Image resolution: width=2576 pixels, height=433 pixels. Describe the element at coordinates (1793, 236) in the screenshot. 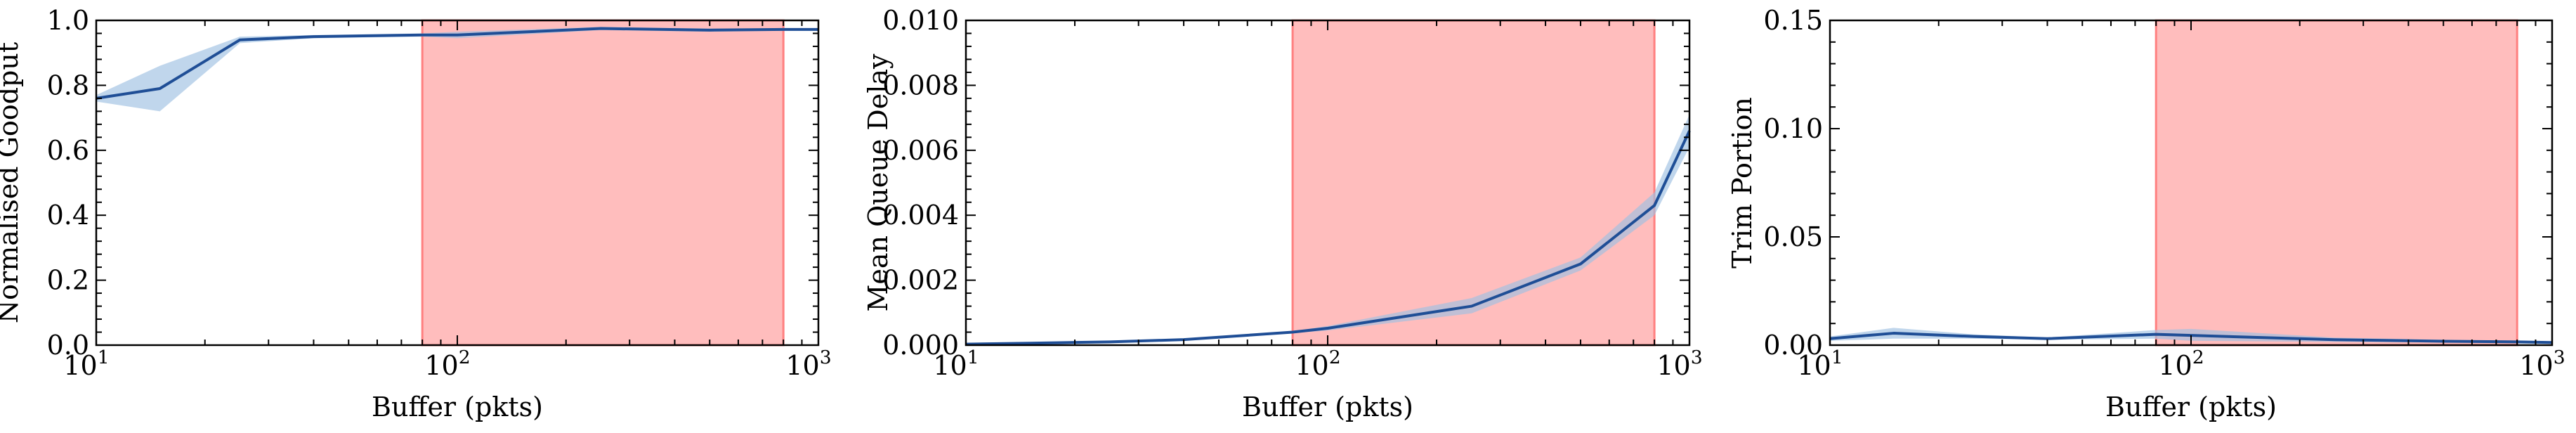

I see `y-tick-label: 0.05` at that location.